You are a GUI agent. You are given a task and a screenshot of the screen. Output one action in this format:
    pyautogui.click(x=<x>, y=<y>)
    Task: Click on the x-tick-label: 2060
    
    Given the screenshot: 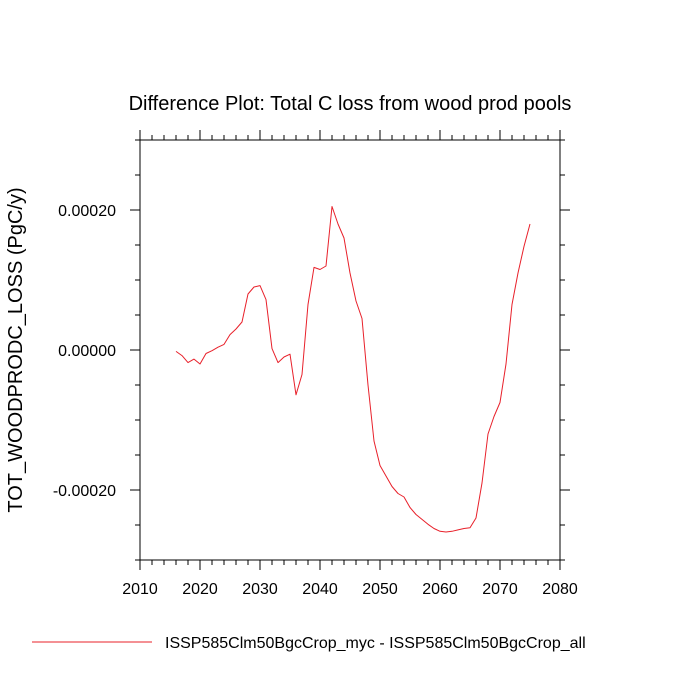 What is the action you would take?
    pyautogui.click(x=440, y=589)
    